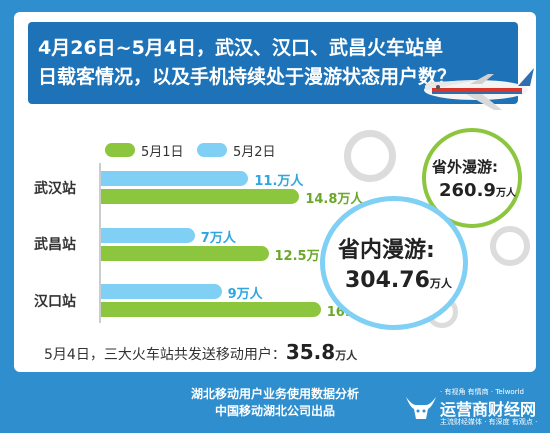  I want to click on category-label: 武昌站, so click(55, 245).